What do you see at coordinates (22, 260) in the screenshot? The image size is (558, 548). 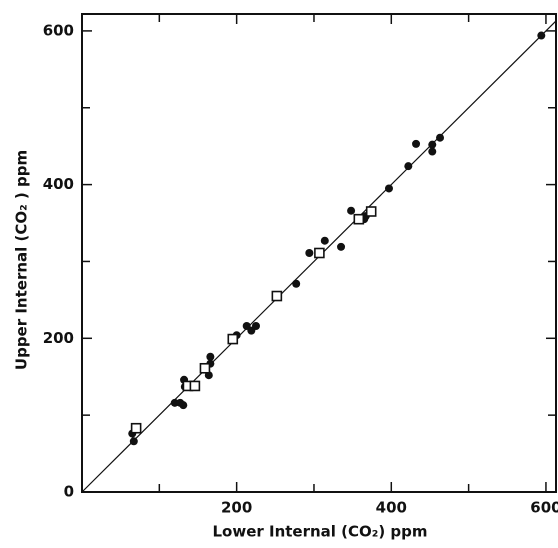 I see `y-axis-title: Upper Internal (CO₂ ) ppm` at bounding box center [22, 260].